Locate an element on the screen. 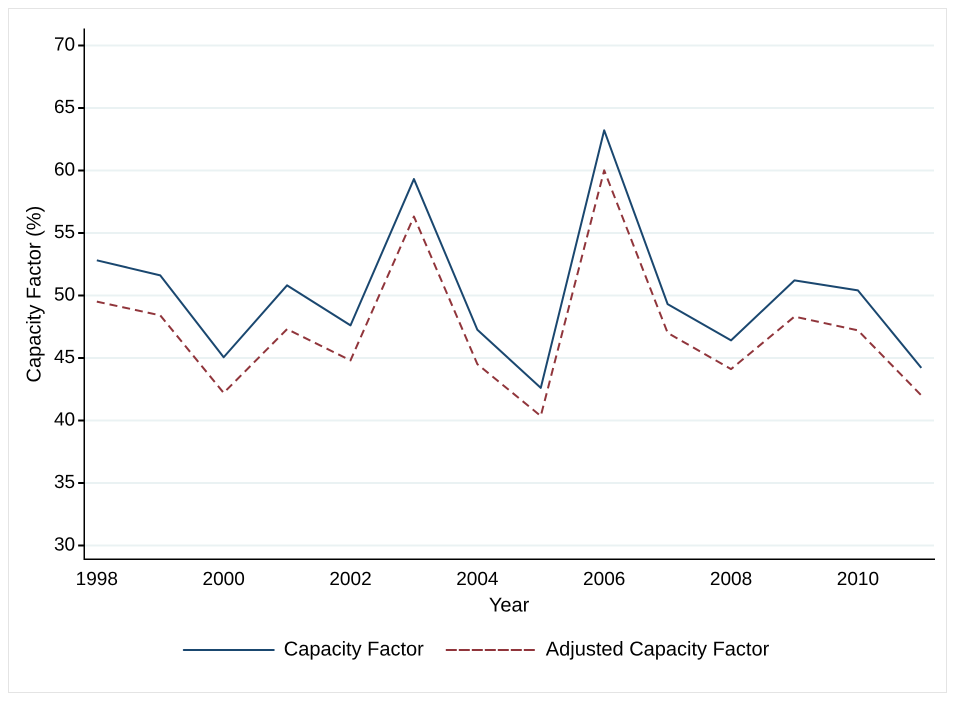 This screenshot has width=955, height=701. y-tick-label: 30 is located at coordinates (65, 545).